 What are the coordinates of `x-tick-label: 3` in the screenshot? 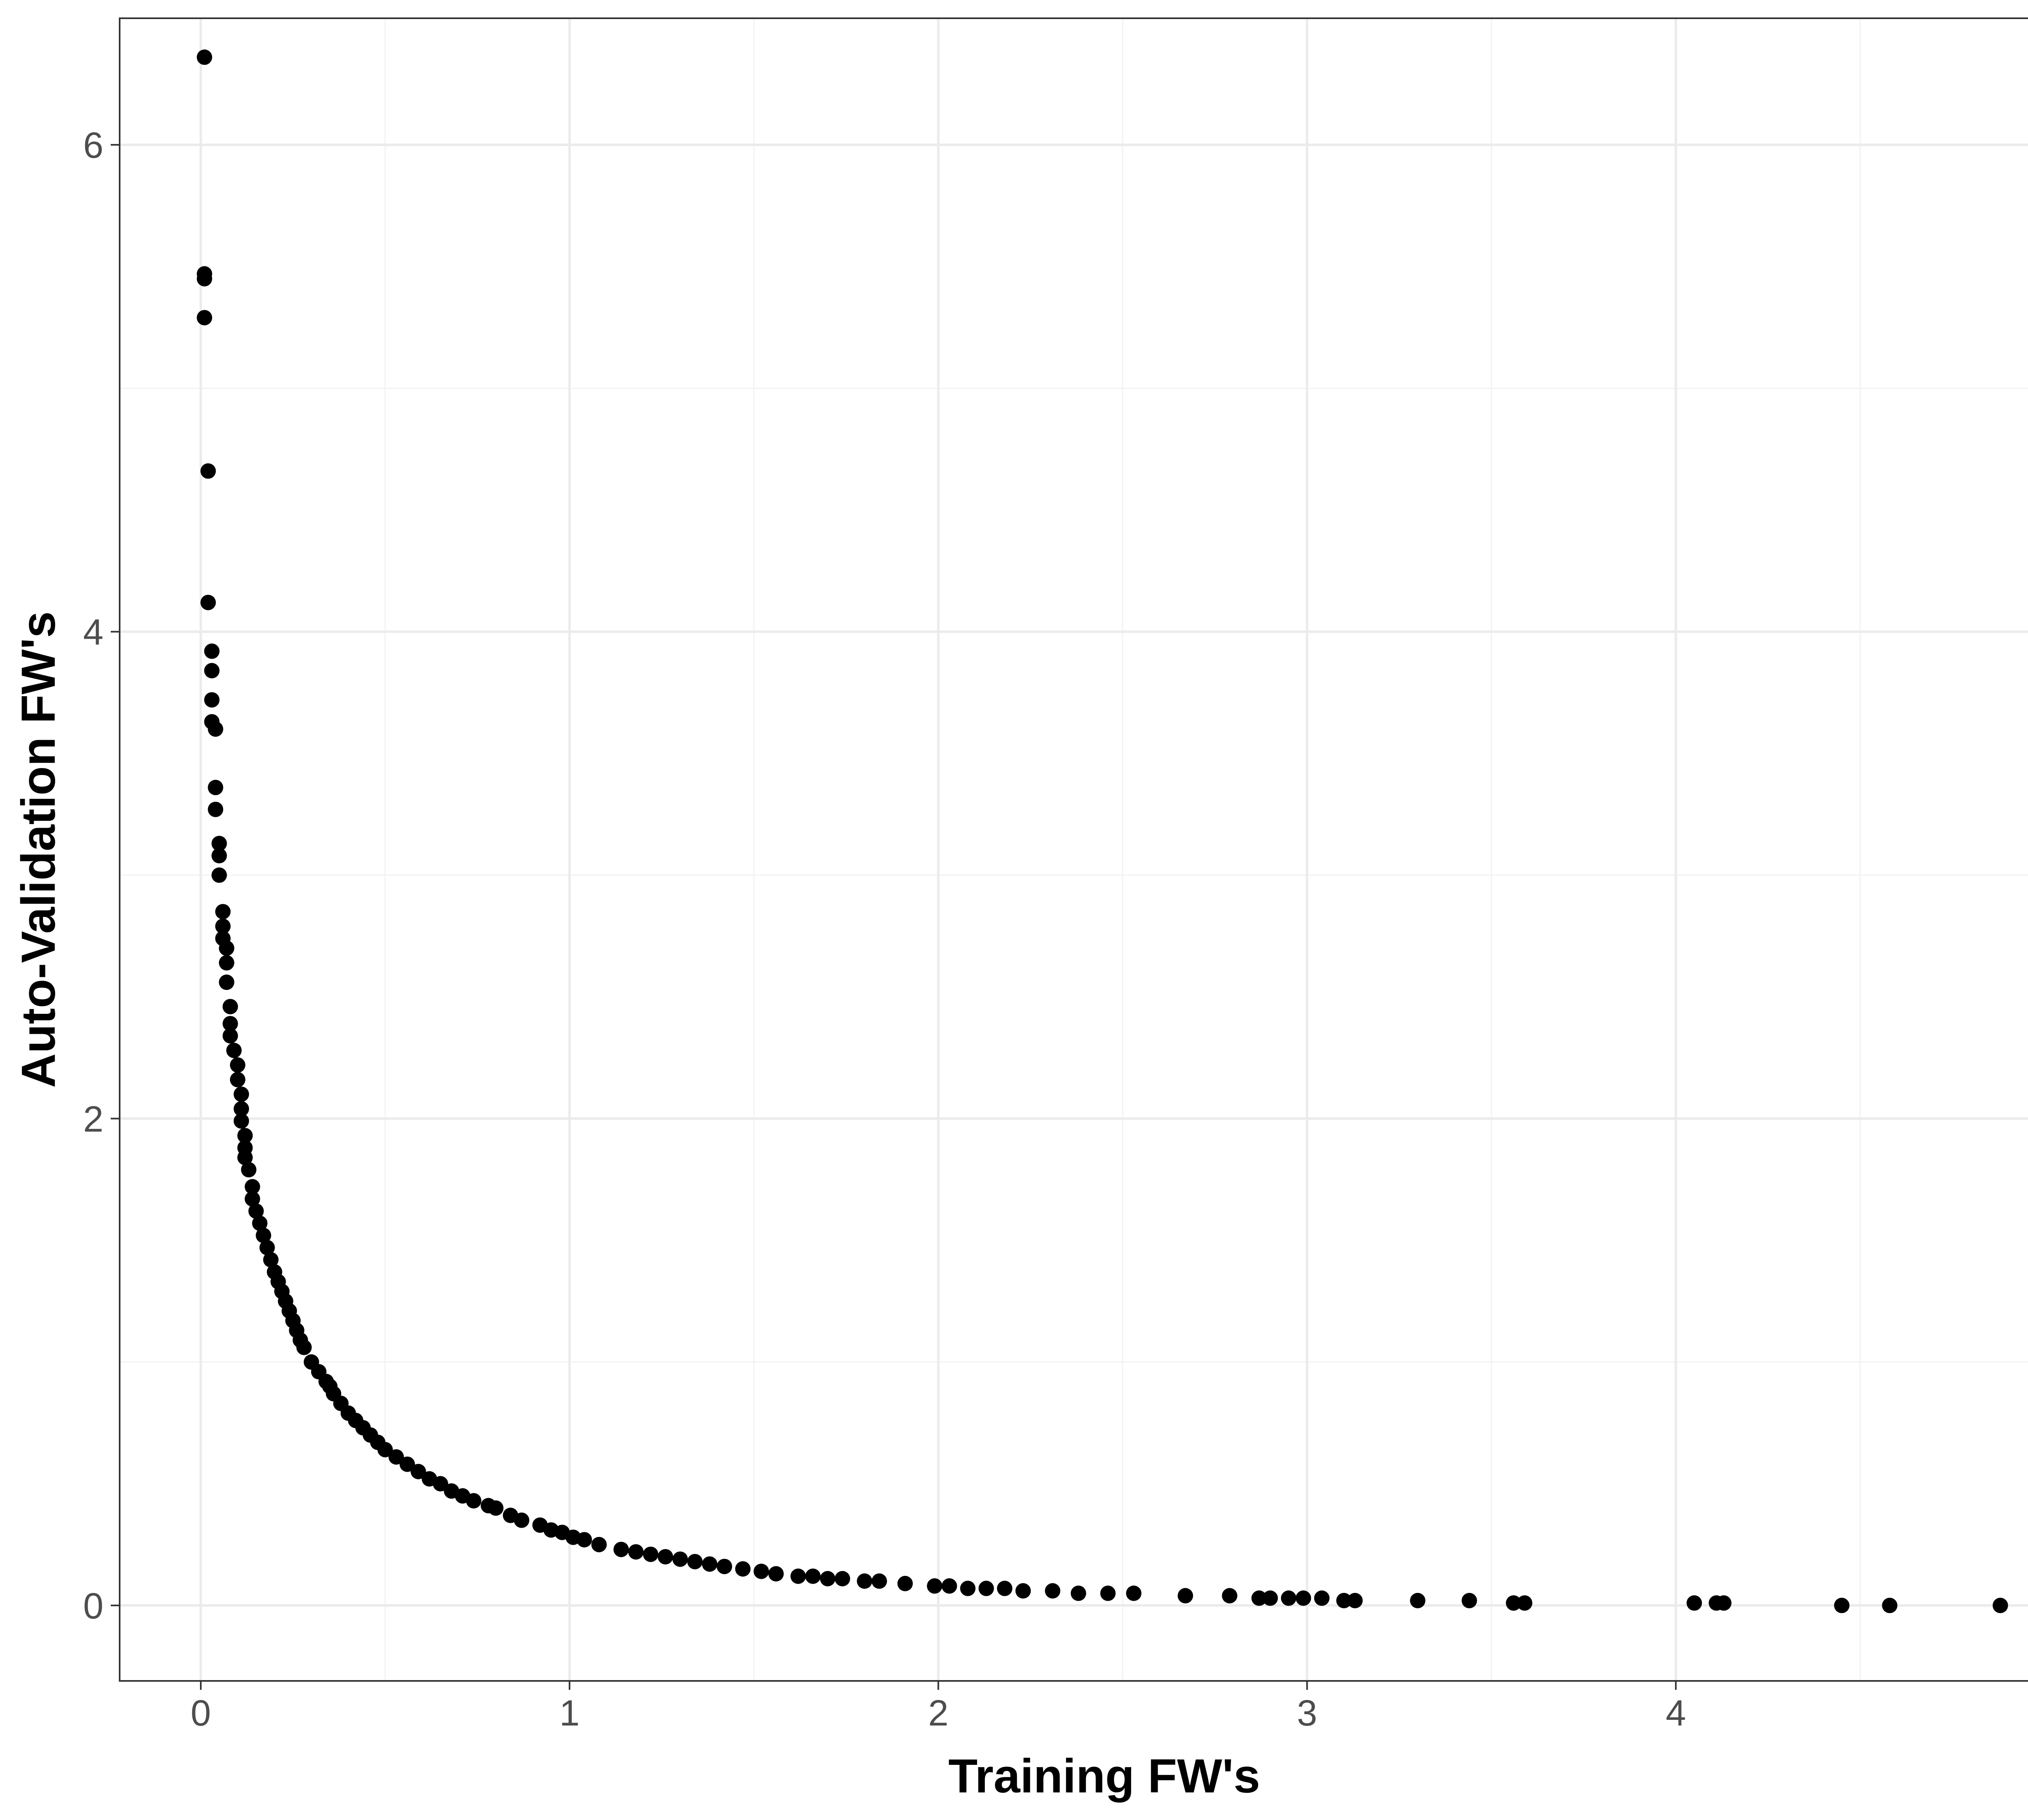 It's located at (1307, 1713).